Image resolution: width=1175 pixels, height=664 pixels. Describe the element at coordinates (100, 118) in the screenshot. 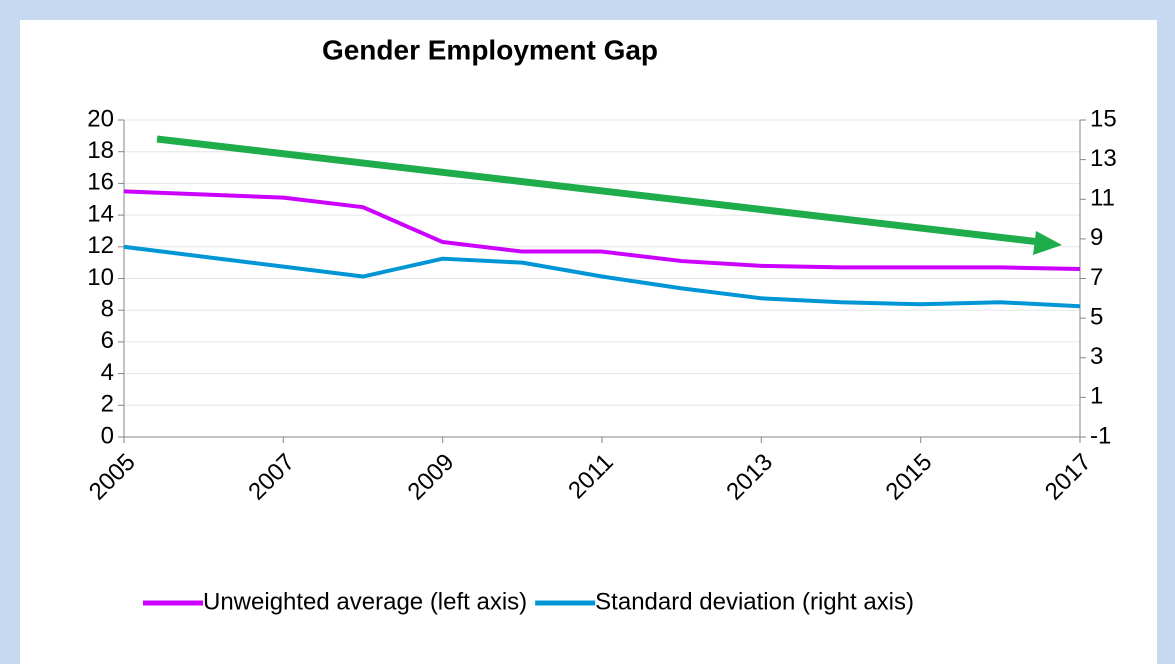

I see `y-tick-label: 20` at that location.